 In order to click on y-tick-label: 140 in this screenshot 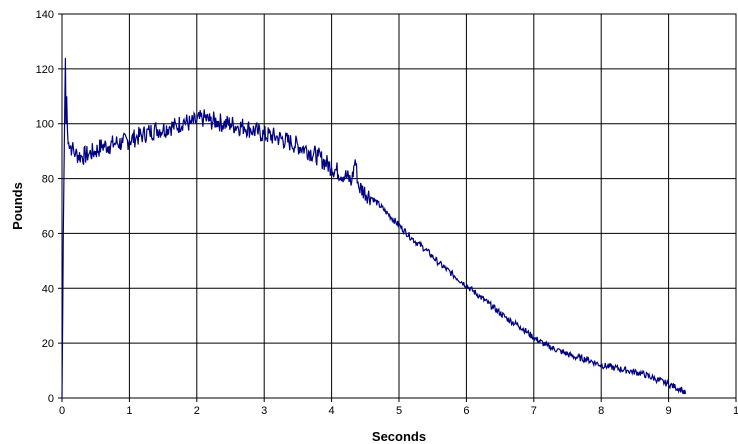, I will do `click(45, 15)`.